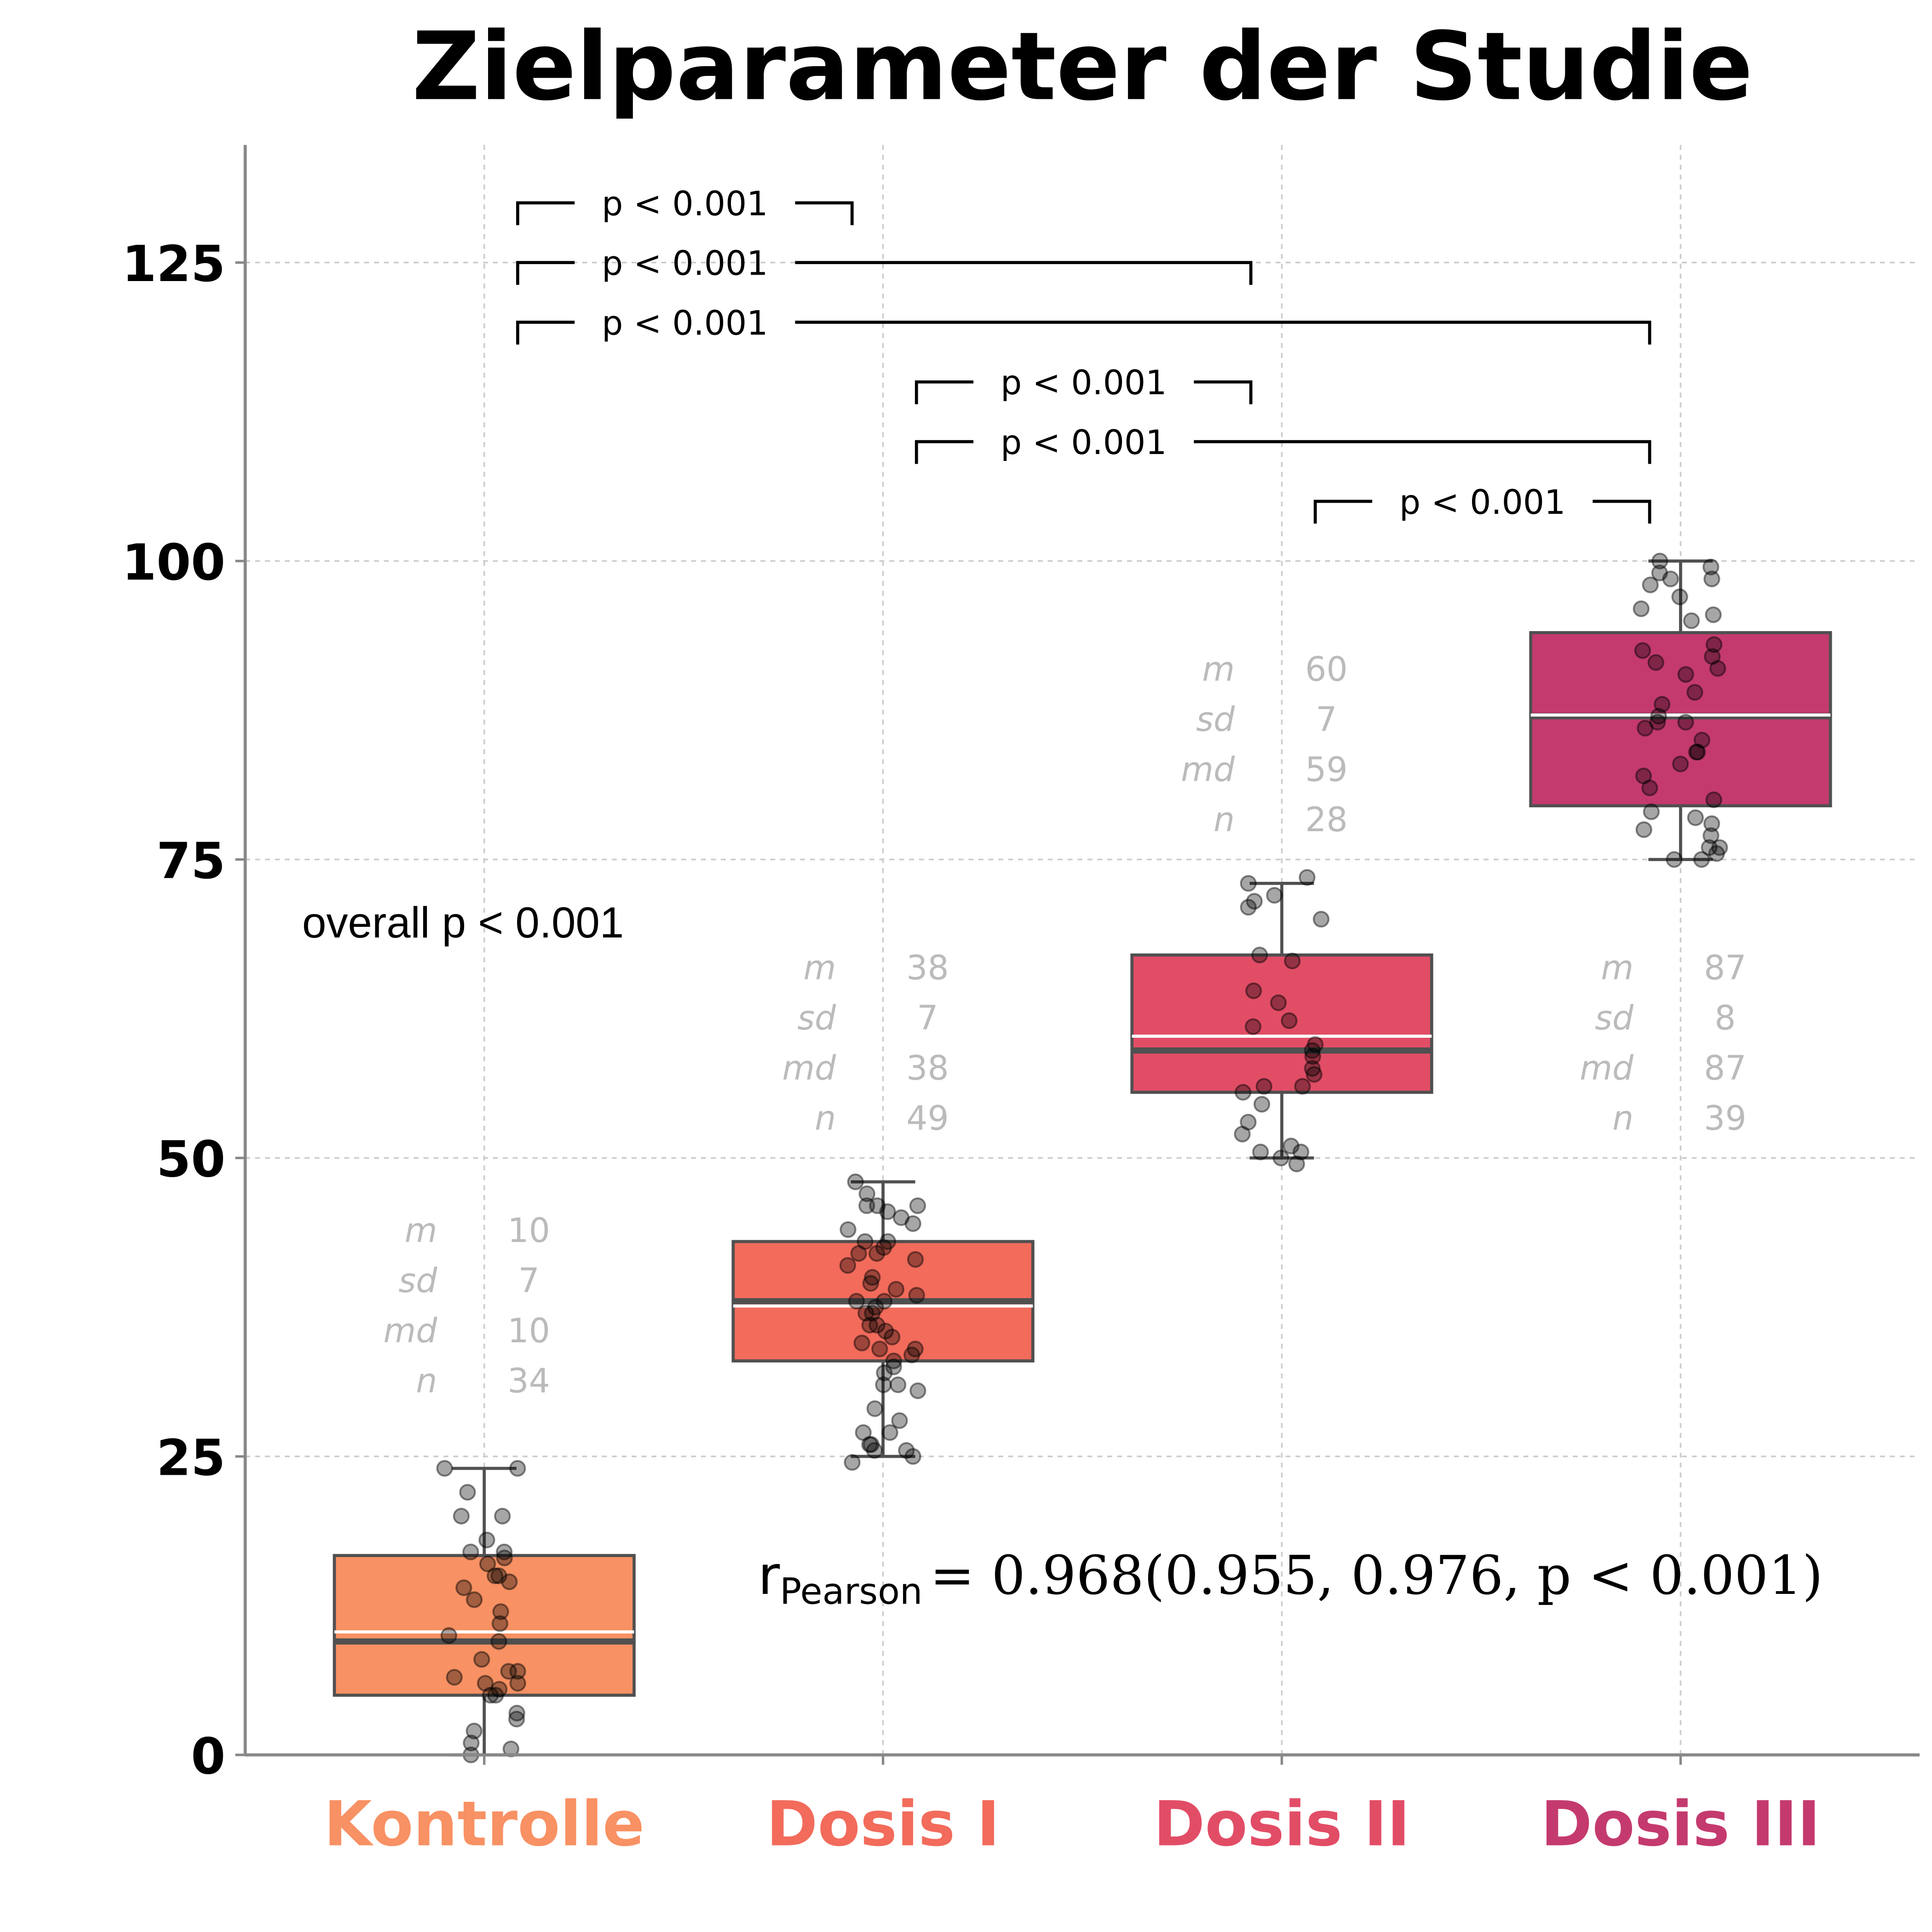 The height and width of the screenshot is (1932, 1932). What do you see at coordinates (851, 1592) in the screenshot?
I see `pearson-subscript: Pearson` at bounding box center [851, 1592].